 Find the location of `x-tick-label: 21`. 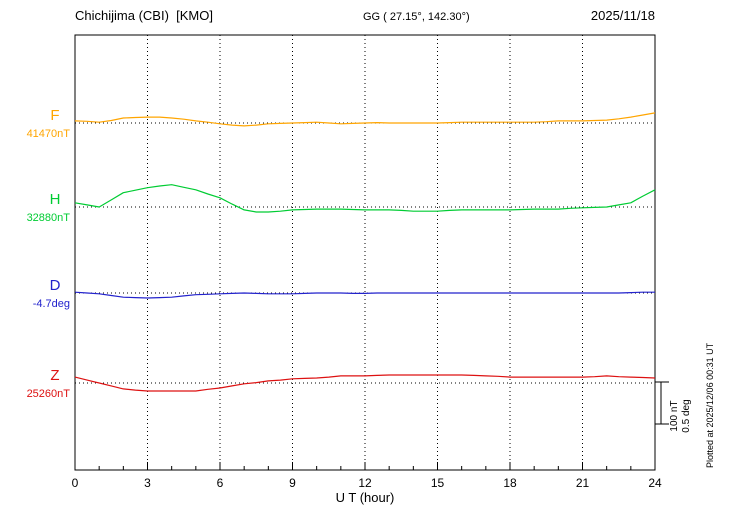

x-tick-label: 21 is located at coordinates (583, 483).